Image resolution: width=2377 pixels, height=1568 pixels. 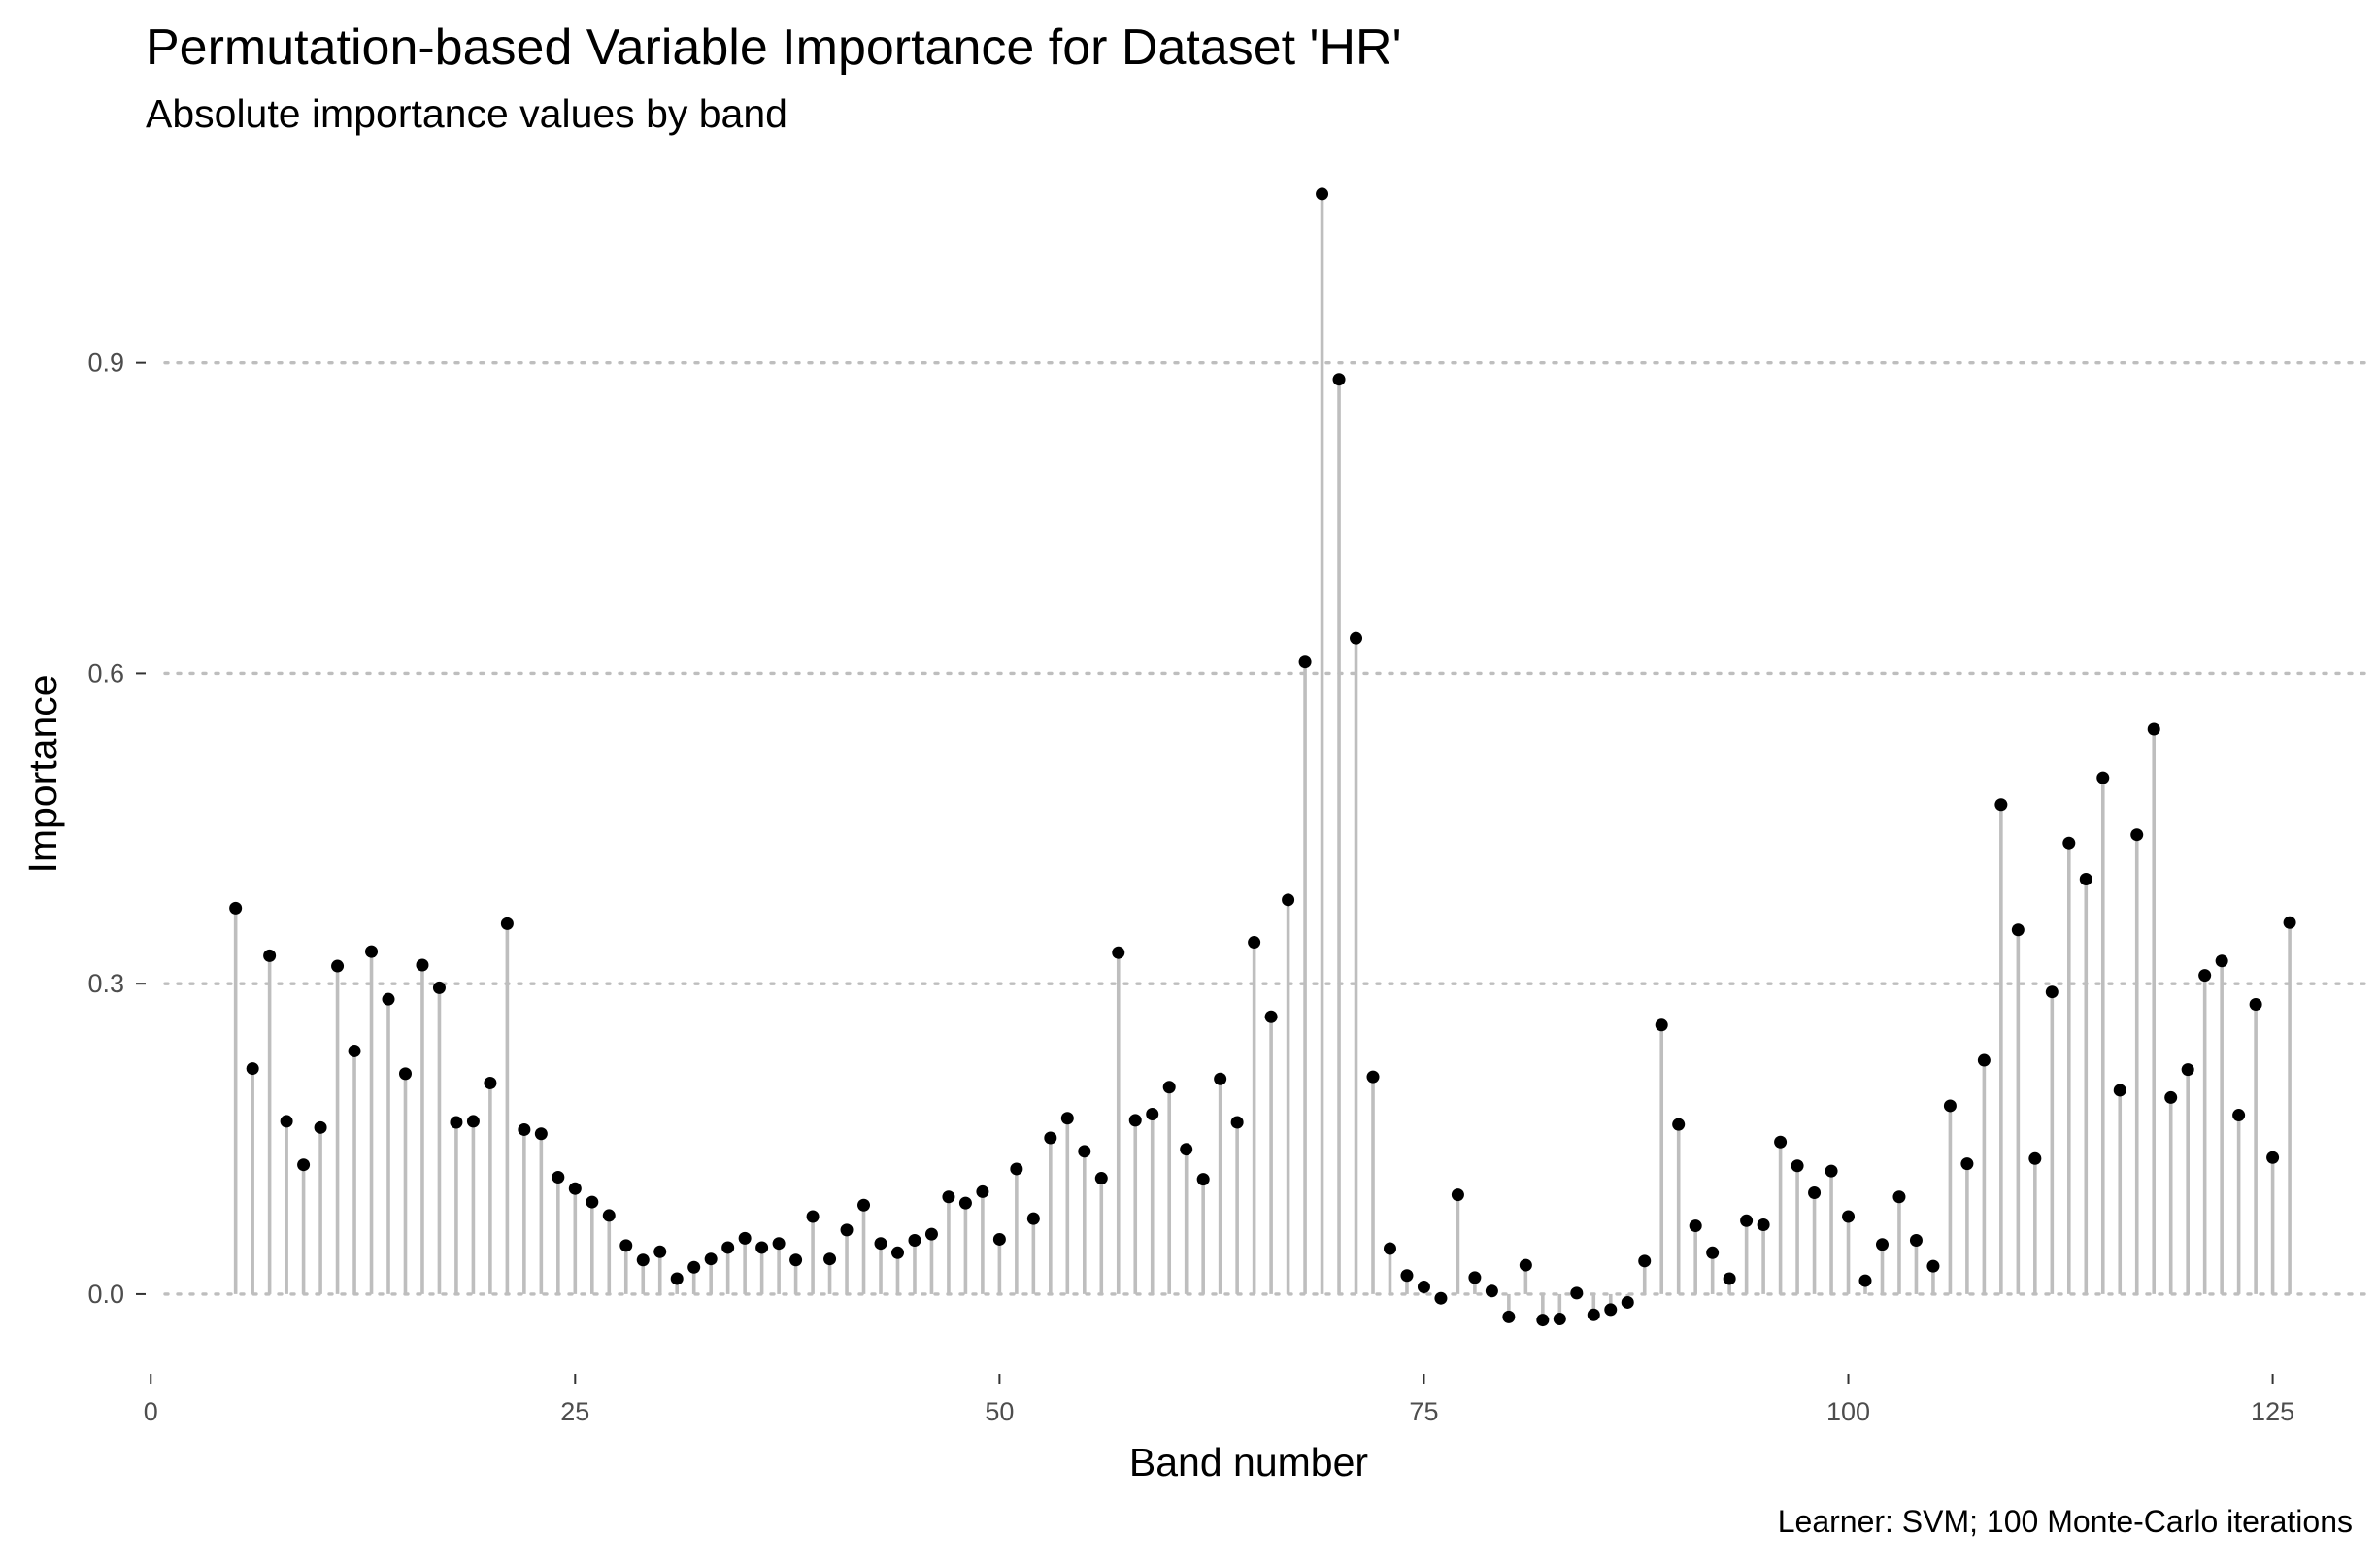 I want to click on y-axis-ticks: 0.0 0.3 0.6 0.9, so click(x=116, y=829).